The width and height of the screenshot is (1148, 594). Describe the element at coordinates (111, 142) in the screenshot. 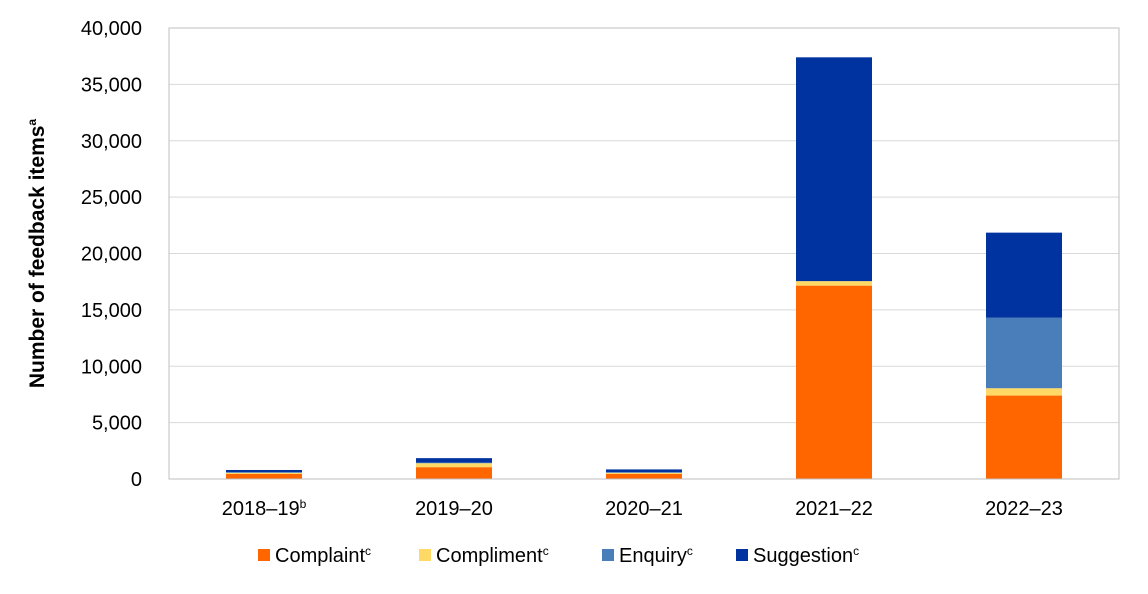

I see `y-tick-label: 30,000` at that location.